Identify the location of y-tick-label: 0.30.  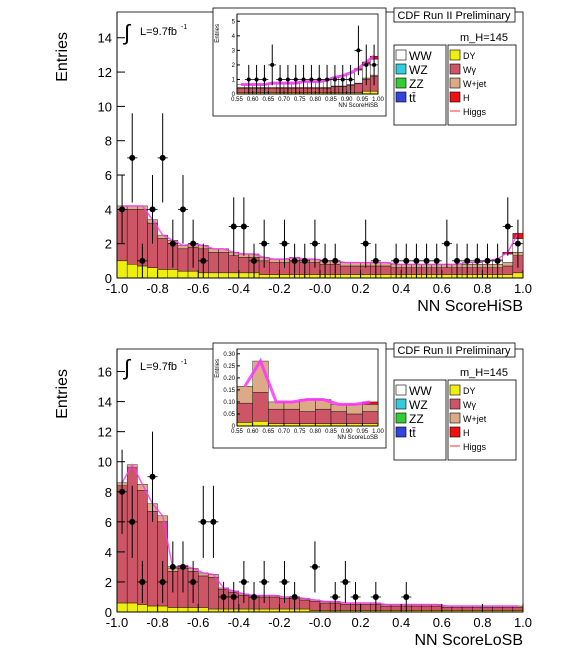
(229, 355).